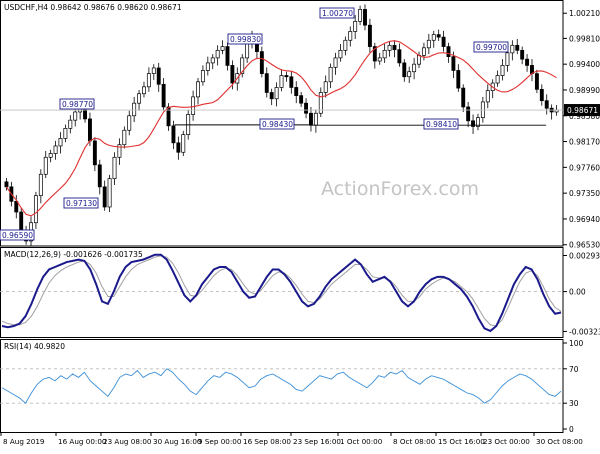 Image resolution: width=600 pixels, height=454 pixels. Describe the element at coordinates (584, 38) in the screenshot. I see `price-y-tick-label: 0.99810` at that location.